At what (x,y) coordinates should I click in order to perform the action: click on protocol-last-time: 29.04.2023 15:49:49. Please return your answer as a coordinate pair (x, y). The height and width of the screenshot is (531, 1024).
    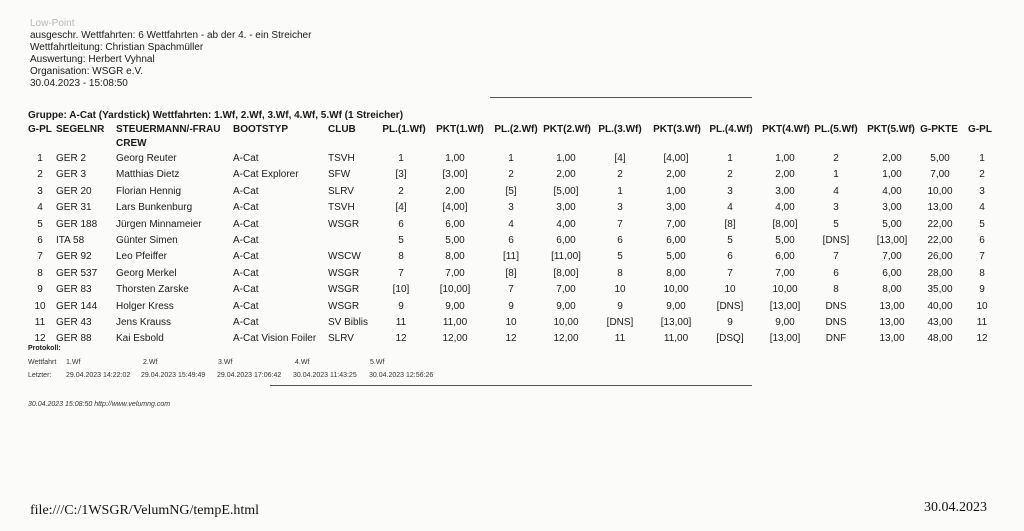
    Looking at the image, I should click on (173, 375).